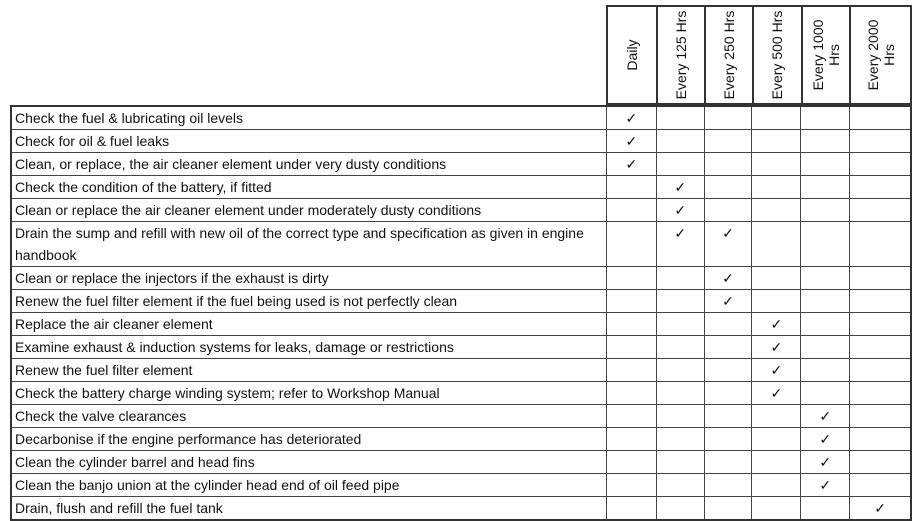  I want to click on column-header: Every 1000 Hrs, so click(826, 55).